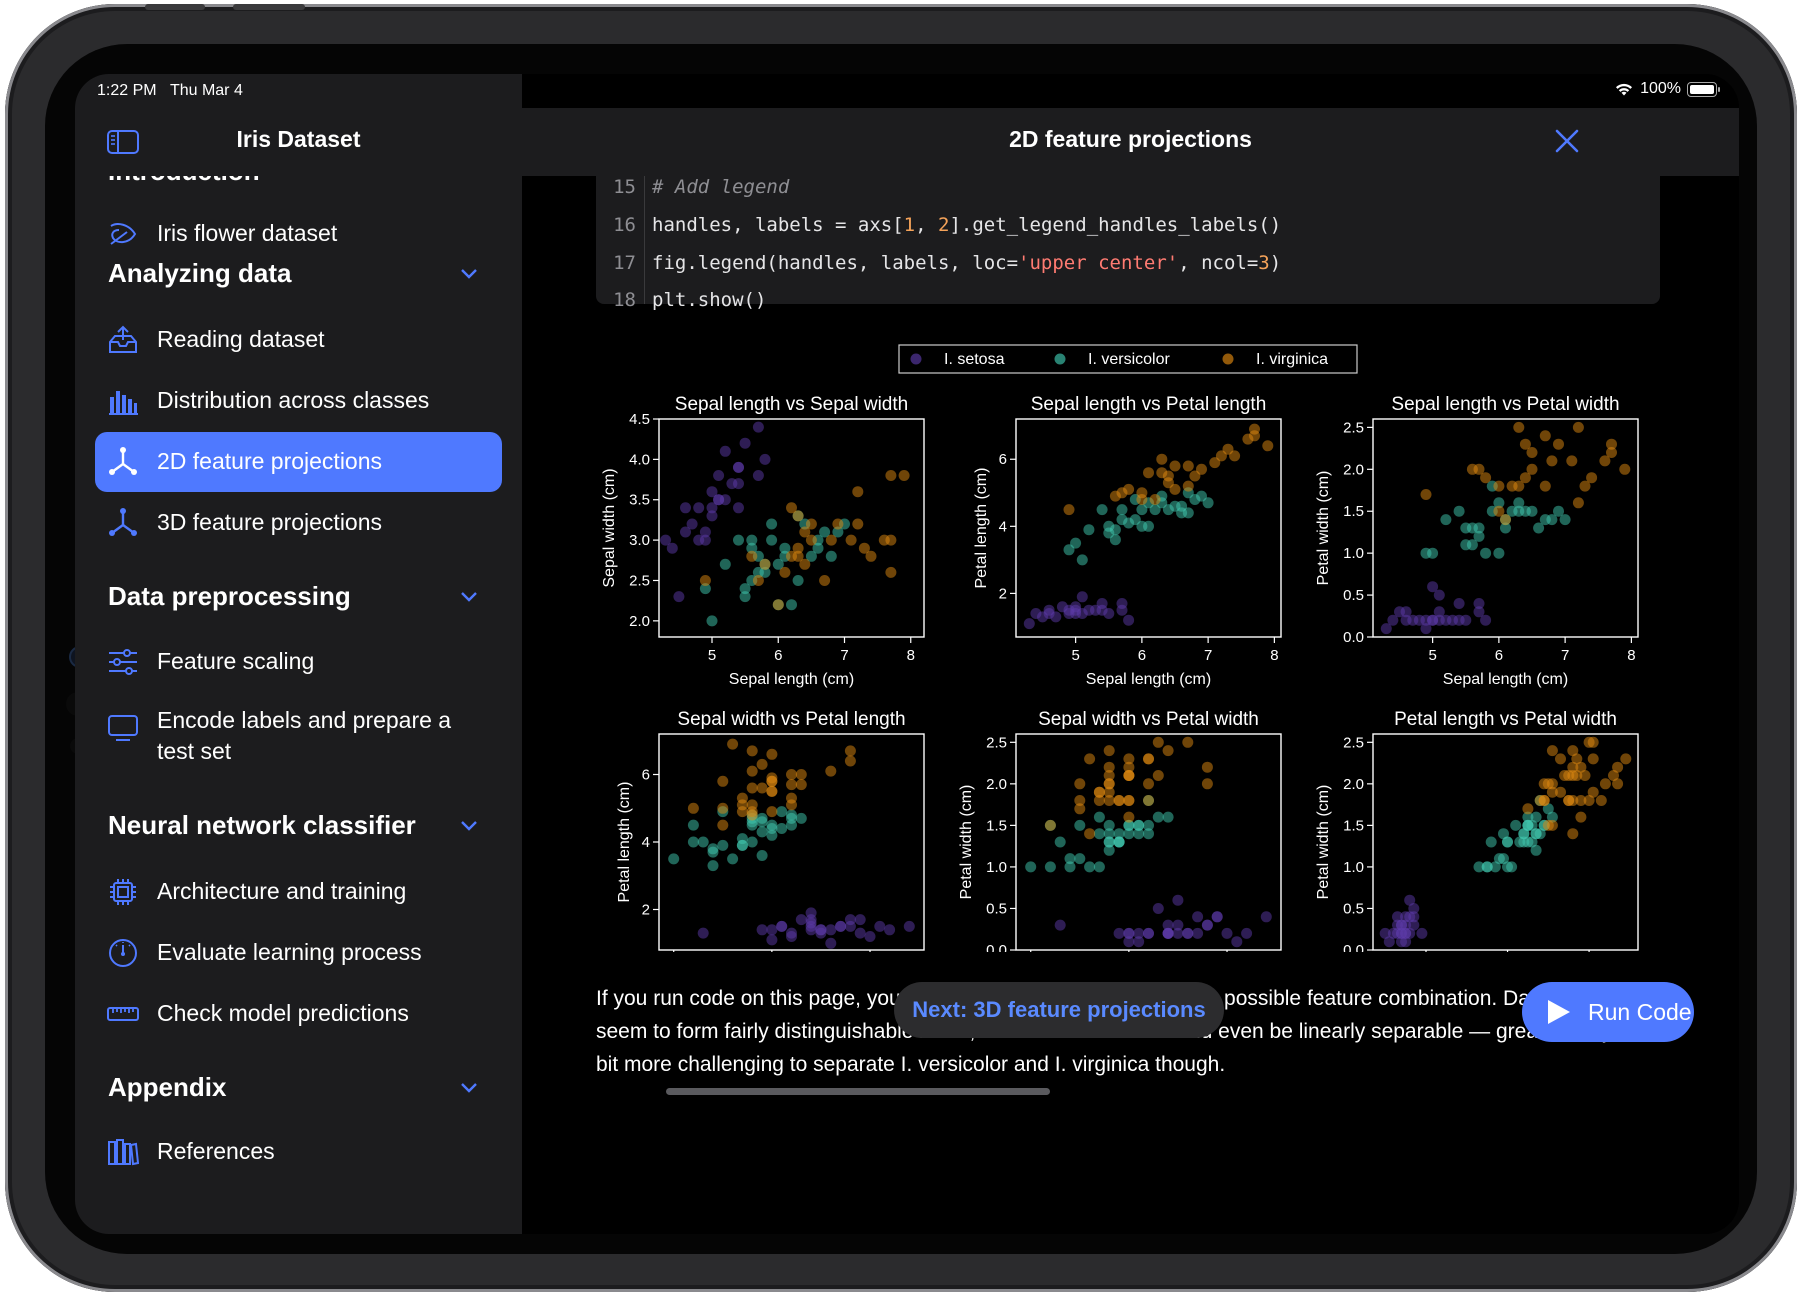 The height and width of the screenshot is (1298, 1800). What do you see at coordinates (167, 1087) in the screenshot?
I see `section-appendix: Appendix` at bounding box center [167, 1087].